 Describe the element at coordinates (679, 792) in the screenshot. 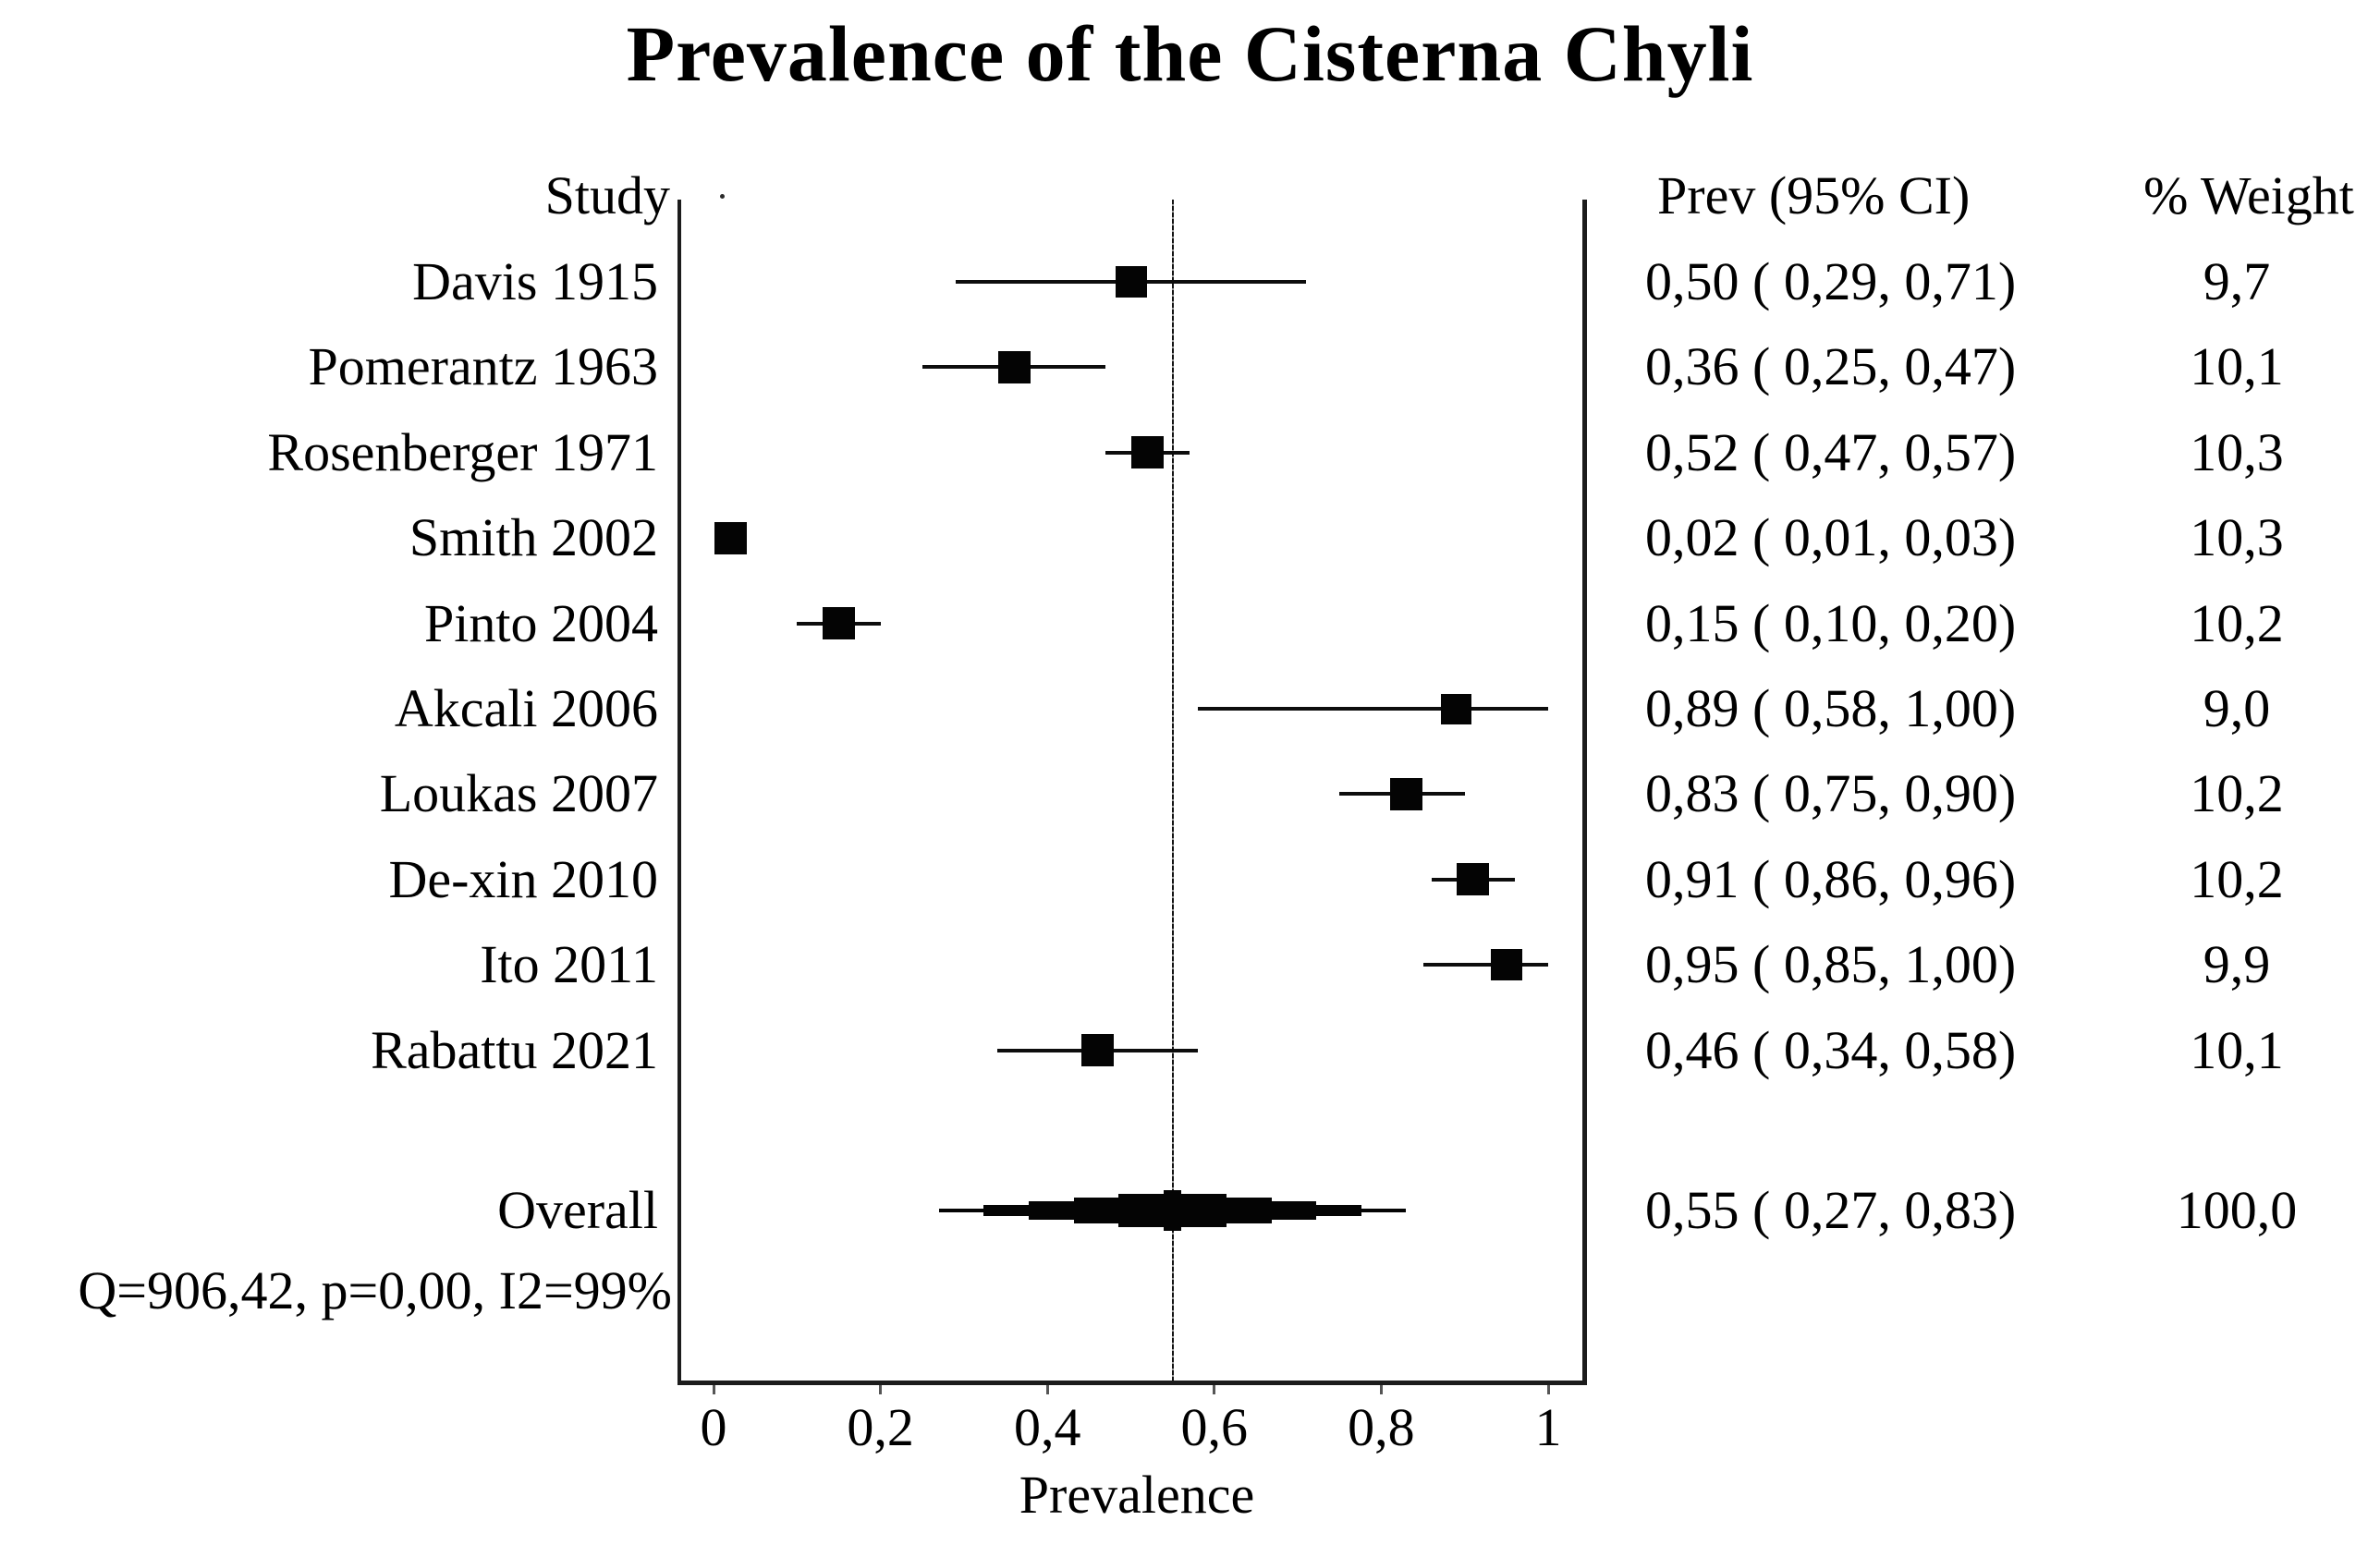

I see `plot-left-frame` at that location.